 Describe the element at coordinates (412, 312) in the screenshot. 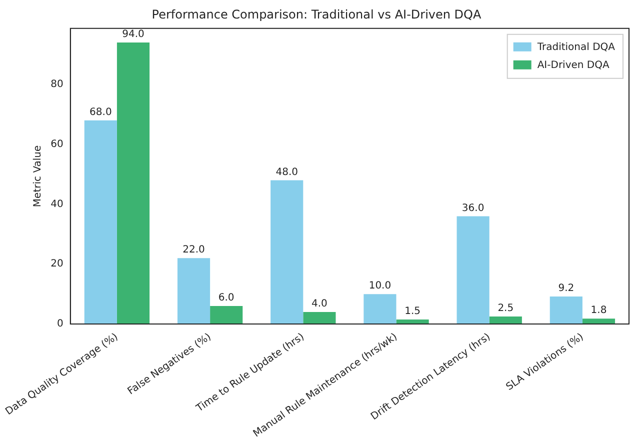

I see `data-label: 1.5` at that location.